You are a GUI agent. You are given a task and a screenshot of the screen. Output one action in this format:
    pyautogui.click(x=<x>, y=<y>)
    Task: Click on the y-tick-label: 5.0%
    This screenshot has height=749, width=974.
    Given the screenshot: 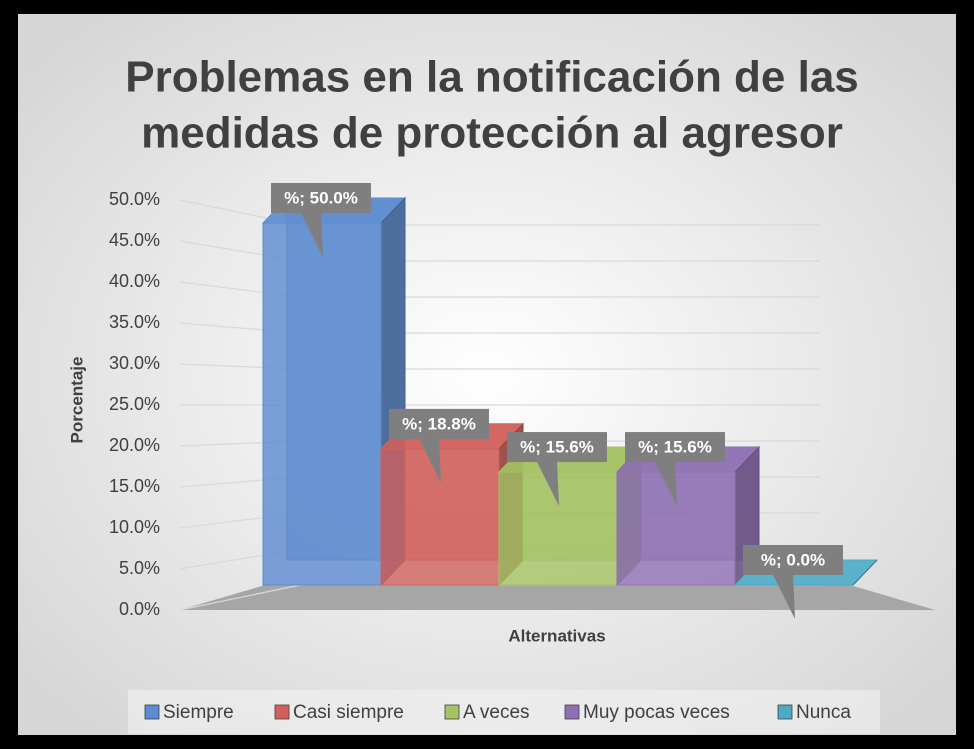 What is the action you would take?
    pyautogui.click(x=139, y=568)
    